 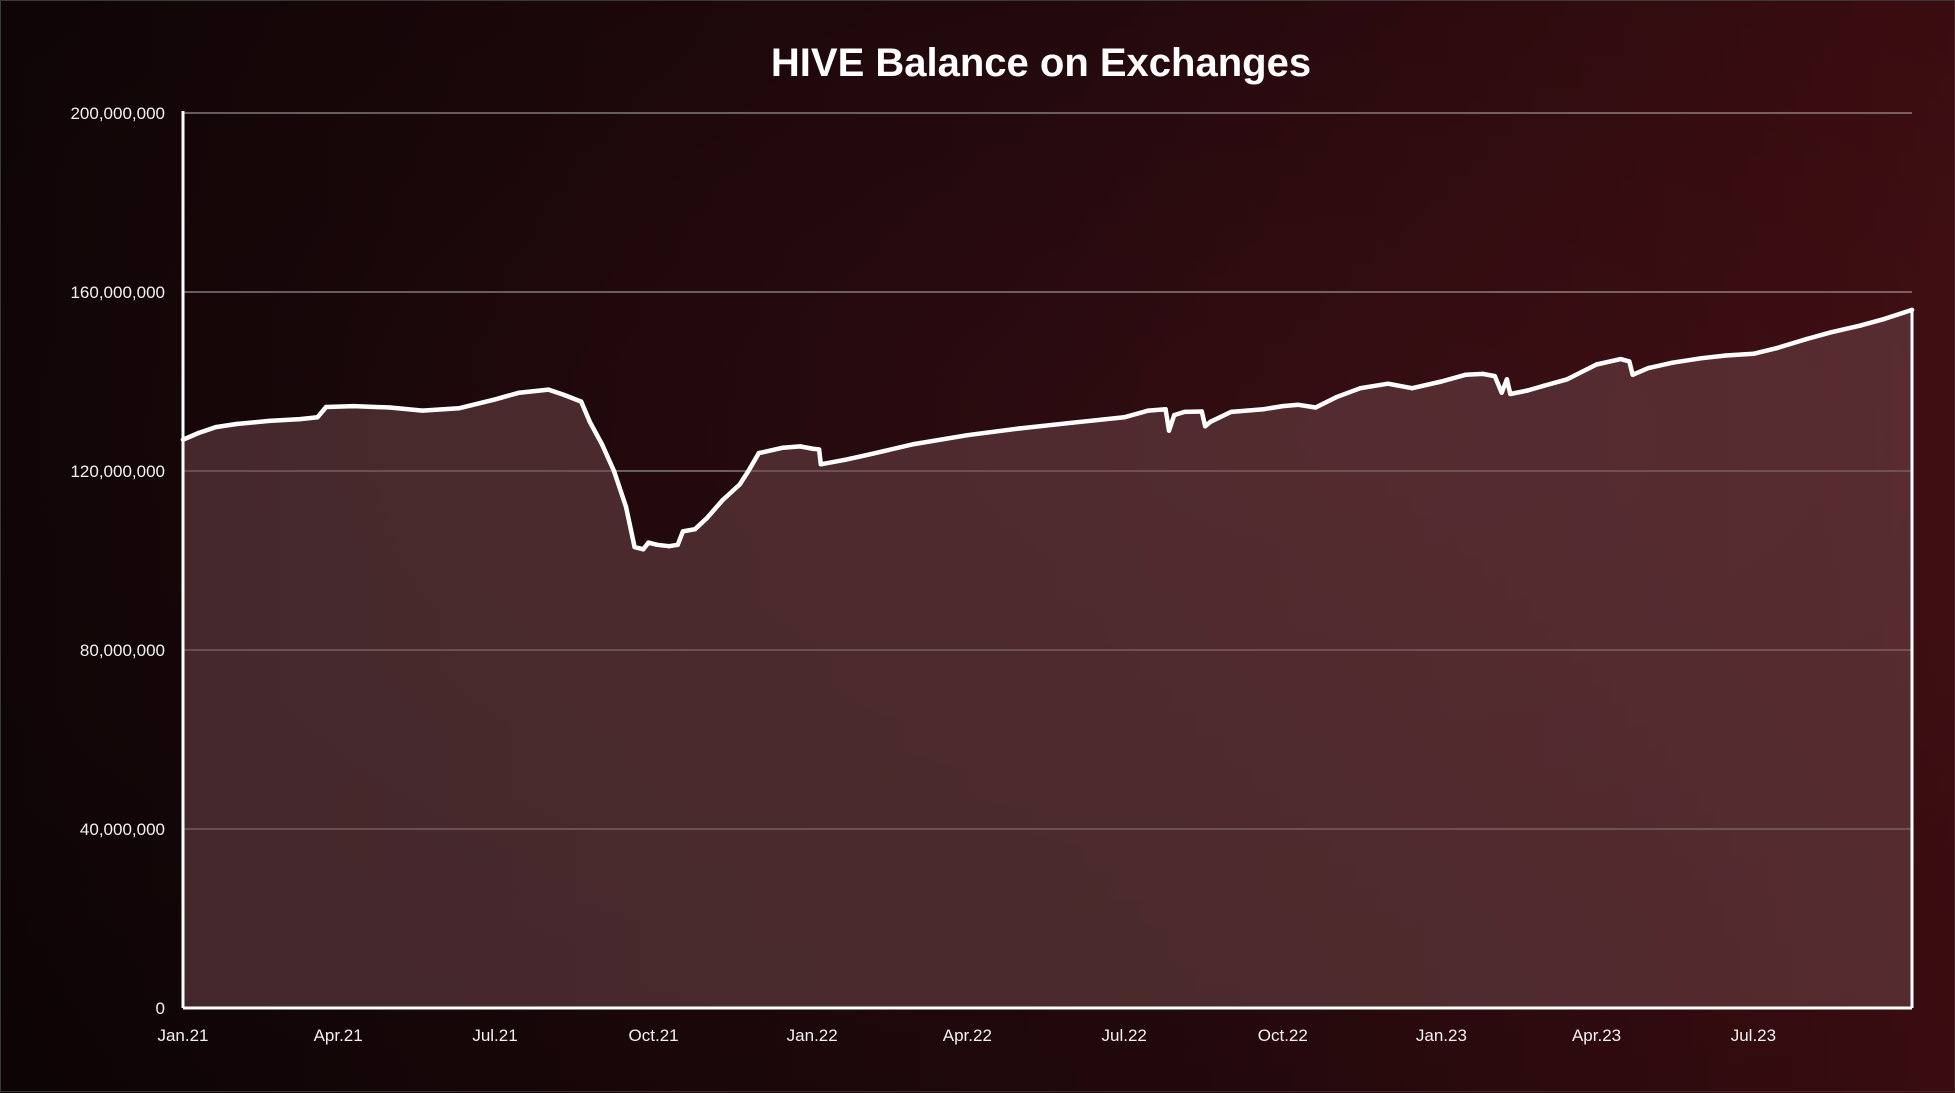 What do you see at coordinates (1283, 1035) in the screenshot?
I see `x-tick-label: Oct.22` at bounding box center [1283, 1035].